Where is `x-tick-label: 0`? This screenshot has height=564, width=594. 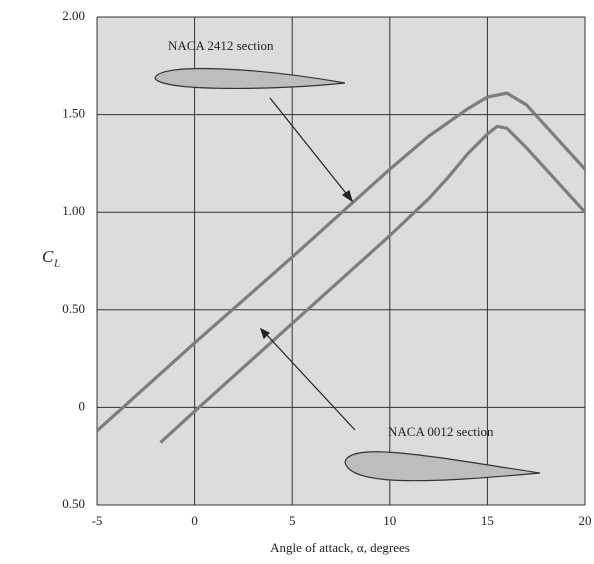 x-tick-label: 0 is located at coordinates (194, 520).